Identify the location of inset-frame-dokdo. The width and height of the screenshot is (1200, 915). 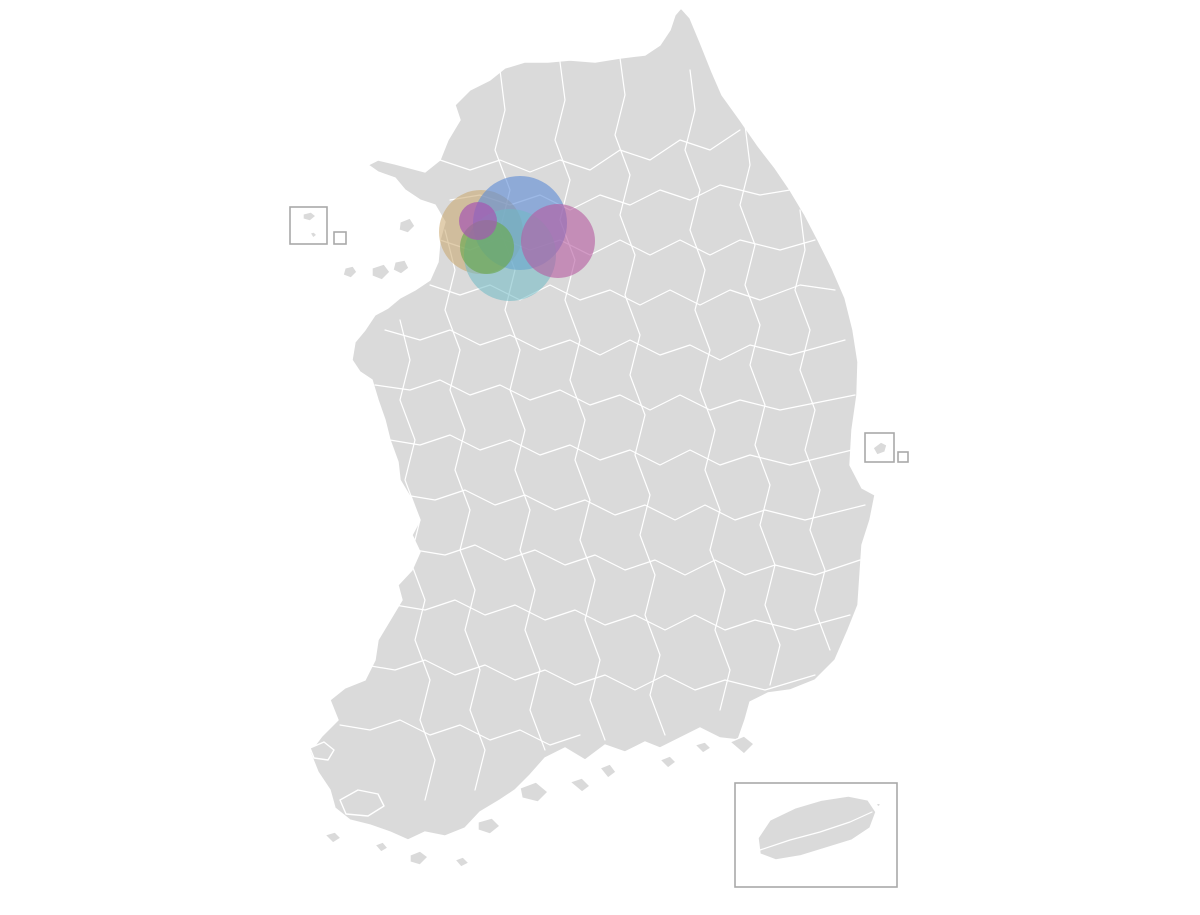
(903, 457).